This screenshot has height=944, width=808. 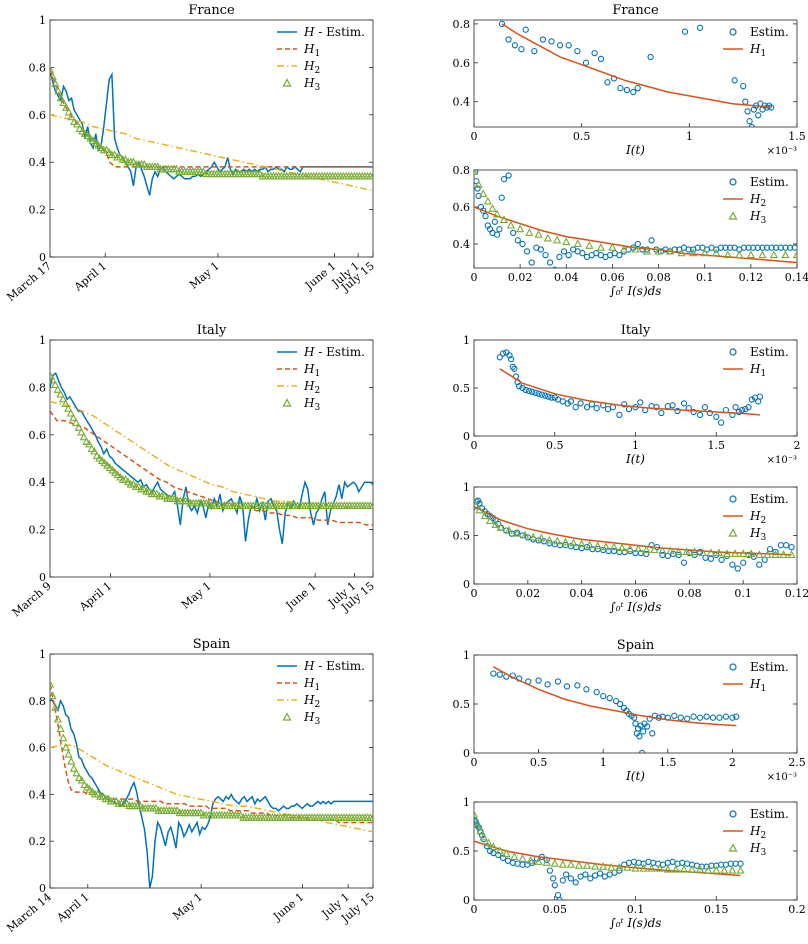 What do you see at coordinates (187, 906) in the screenshot?
I see `x-tick-label: May 1` at bounding box center [187, 906].